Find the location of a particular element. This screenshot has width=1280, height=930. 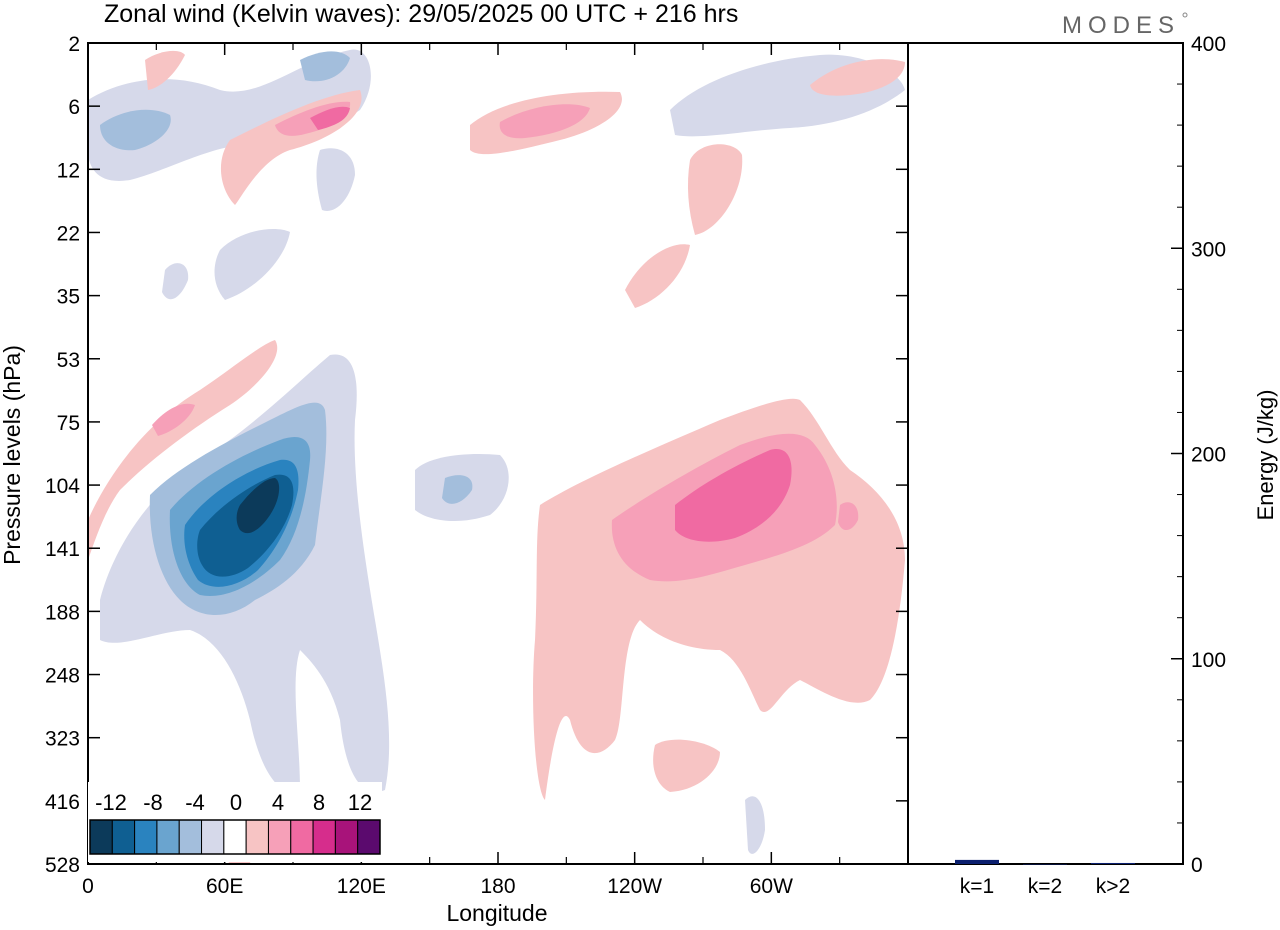

y-tick-label: 141 is located at coordinates (62, 549).